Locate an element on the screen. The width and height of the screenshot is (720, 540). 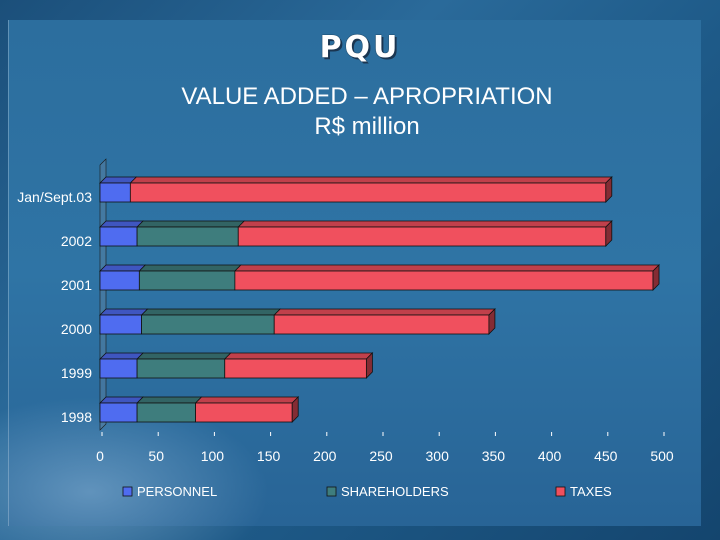
y-tick-label: 1999 is located at coordinates (76, 373).